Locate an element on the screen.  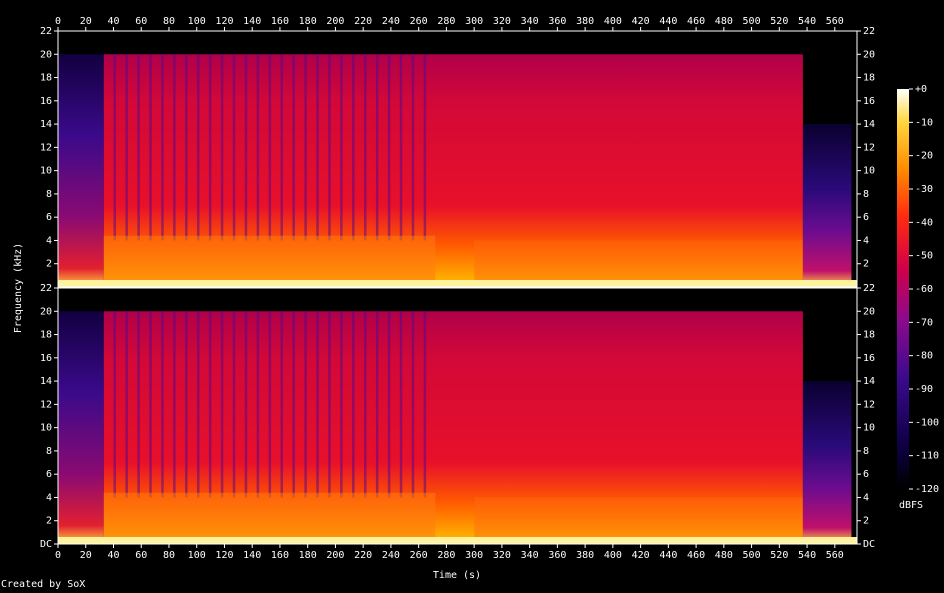
colorbar-tick-label: -70 is located at coordinates (924, 322).